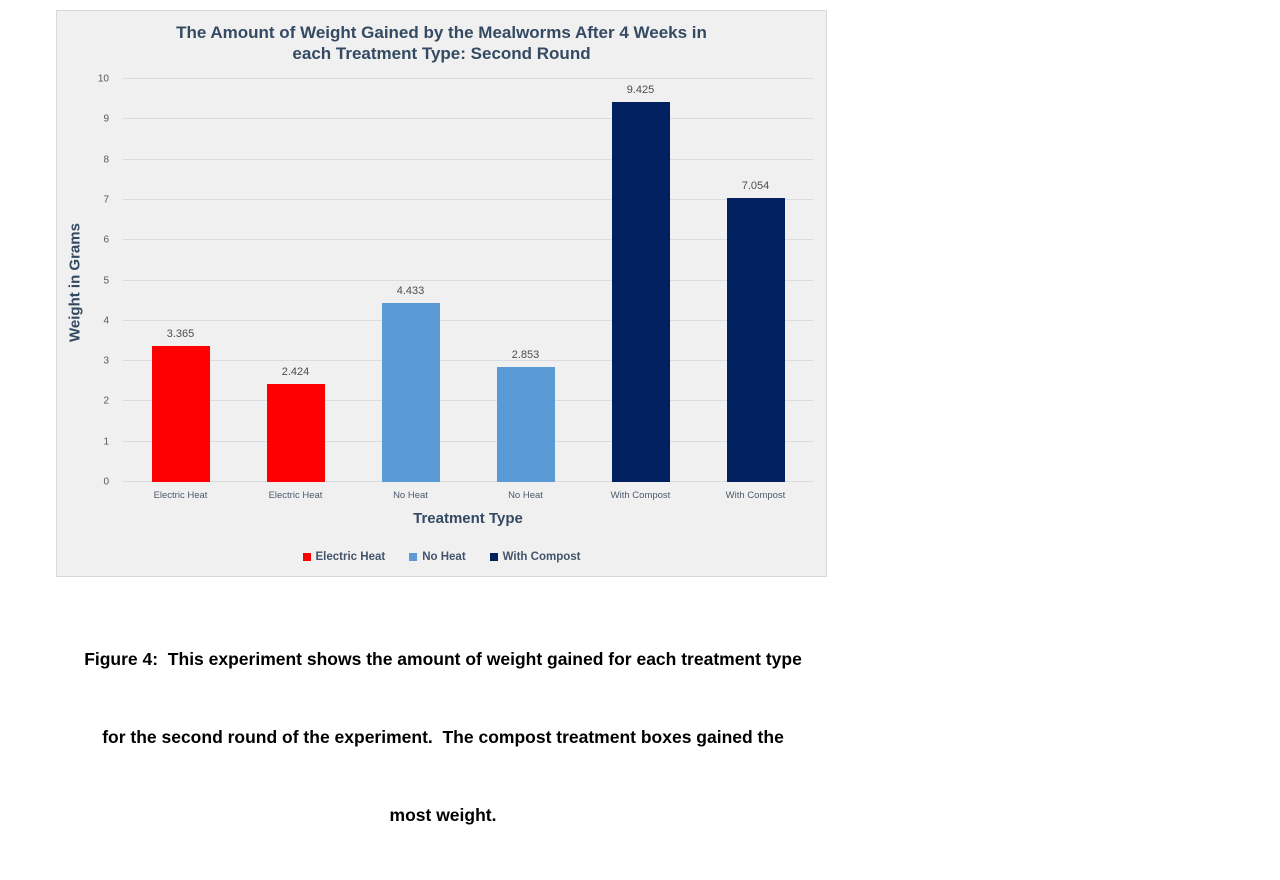  I want to click on y-tick-label: 4, so click(106, 321).